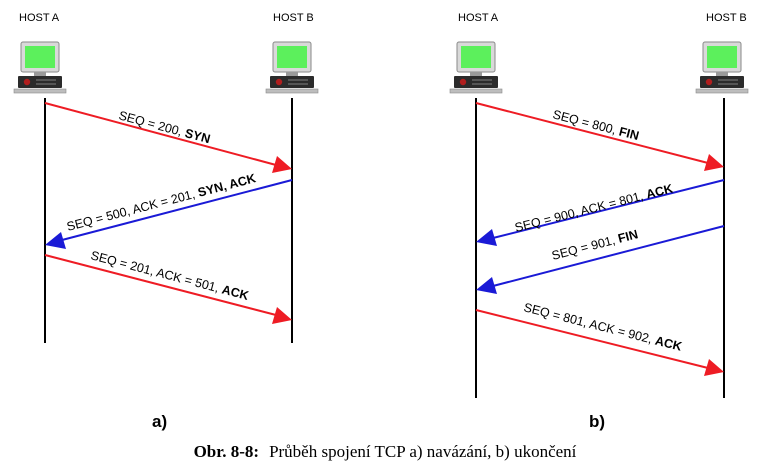 This screenshot has height=471, width=763. What do you see at coordinates (159, 421) in the screenshot?
I see `panel-a-label: a)` at bounding box center [159, 421].